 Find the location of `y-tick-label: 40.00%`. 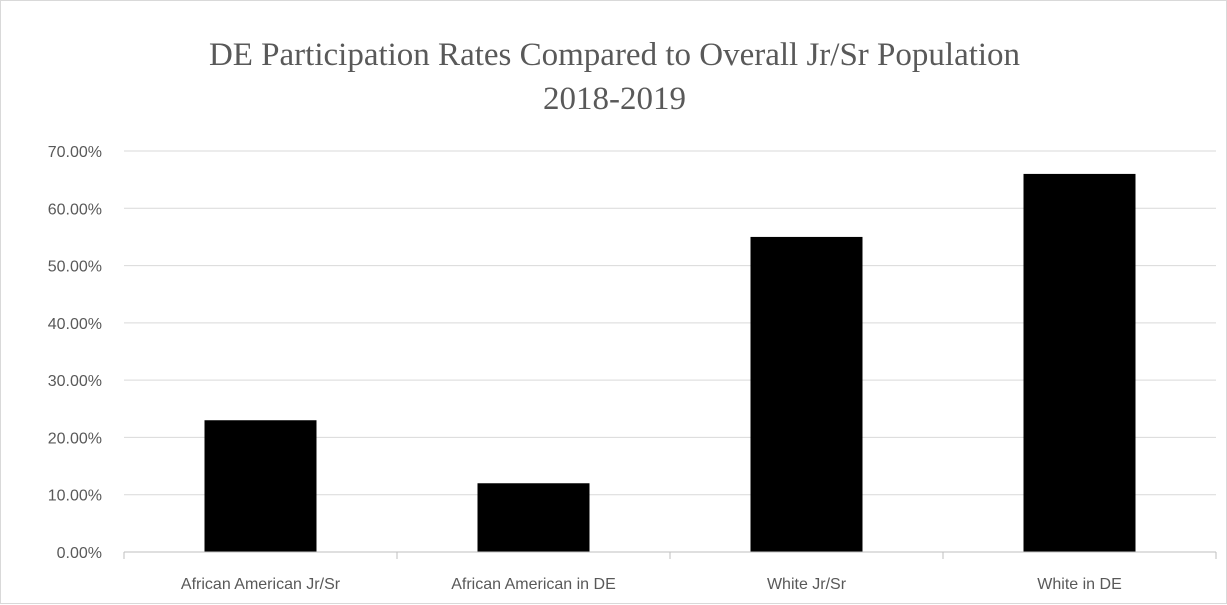

y-tick-label: 40.00% is located at coordinates (75, 324).